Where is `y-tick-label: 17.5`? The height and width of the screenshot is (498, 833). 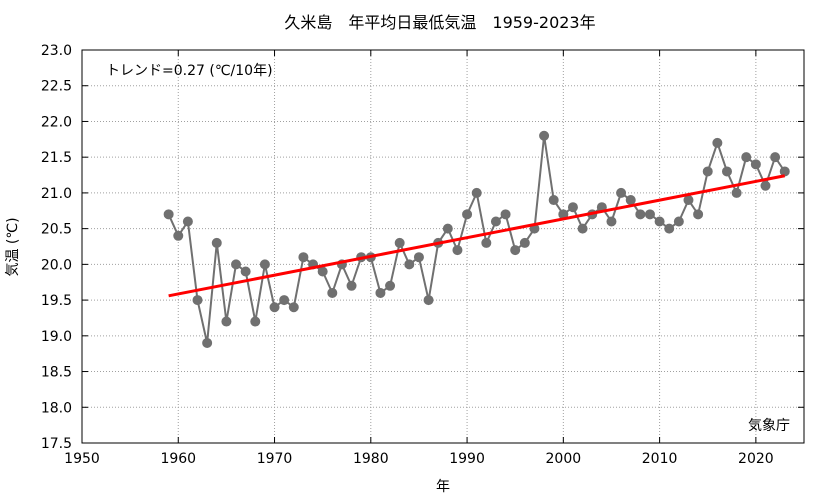
y-tick-label: 17.5 is located at coordinates (56, 444).